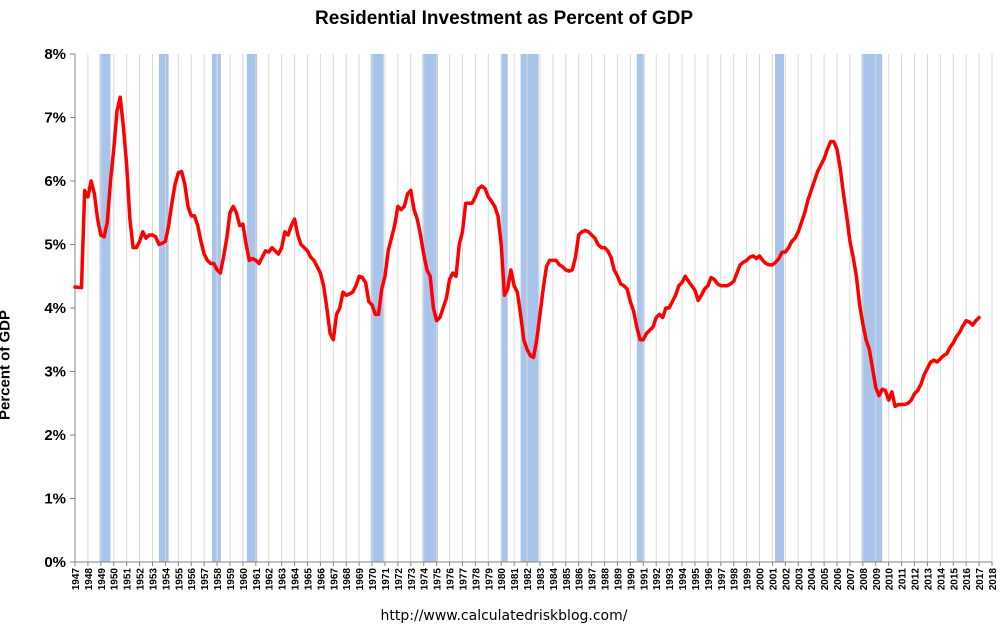  What do you see at coordinates (967, 579) in the screenshot?
I see `x-tick-label: 2016` at bounding box center [967, 579].